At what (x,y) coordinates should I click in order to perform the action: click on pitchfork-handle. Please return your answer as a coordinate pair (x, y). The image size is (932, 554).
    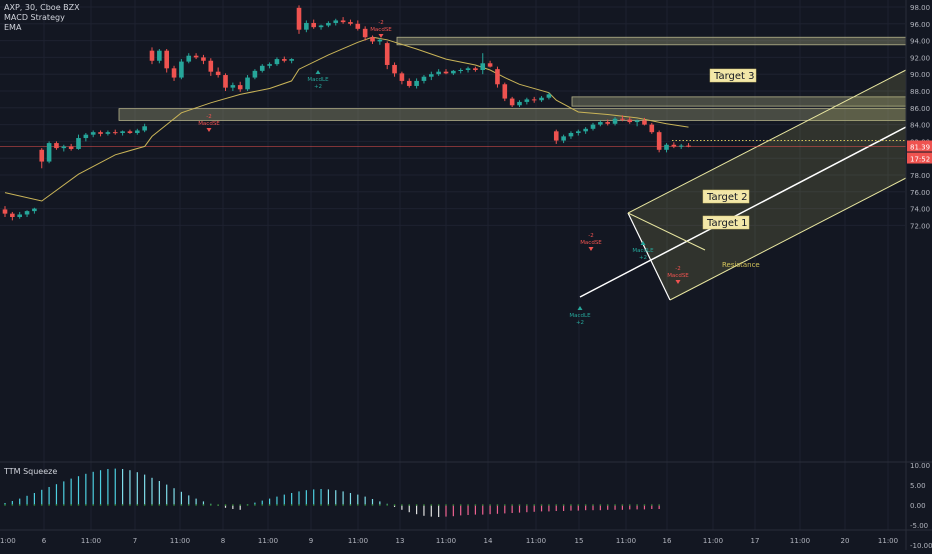
    Looking at the image, I should click on (649, 256).